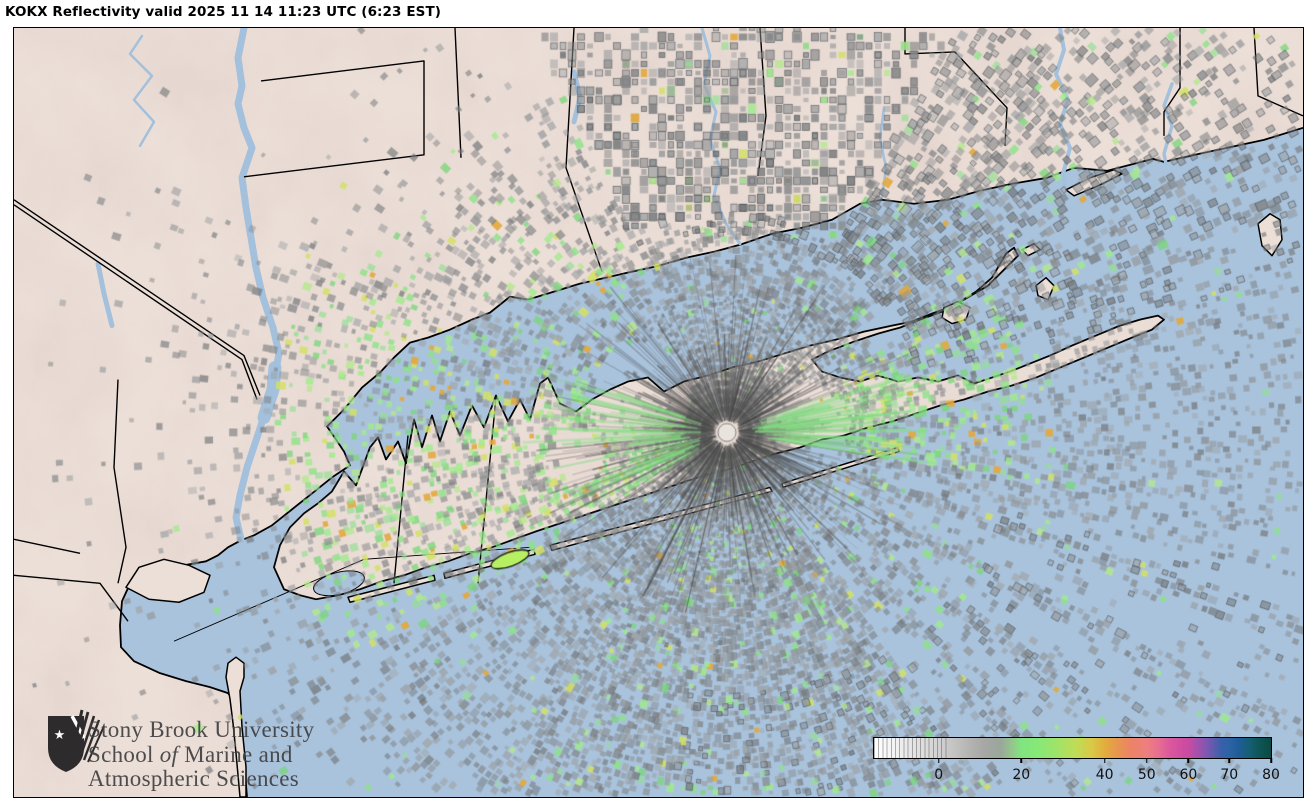  I want to click on colorbar-discrete-steps, so click(912, 748).